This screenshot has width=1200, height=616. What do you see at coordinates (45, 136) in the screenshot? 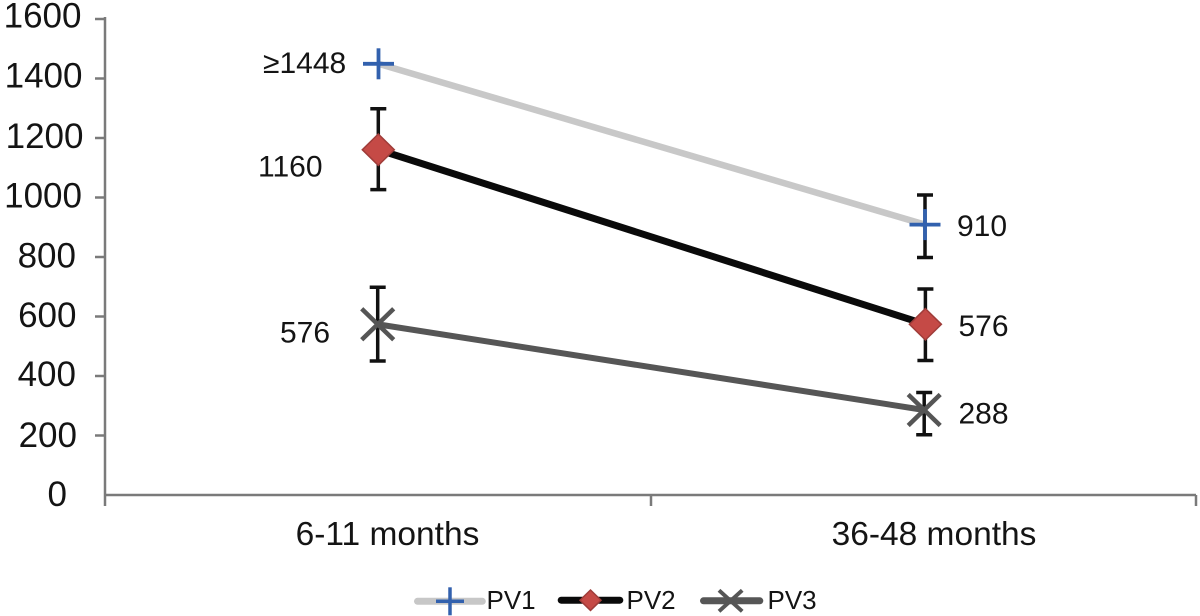
I see `svg-text: 1200` at bounding box center [45, 136].